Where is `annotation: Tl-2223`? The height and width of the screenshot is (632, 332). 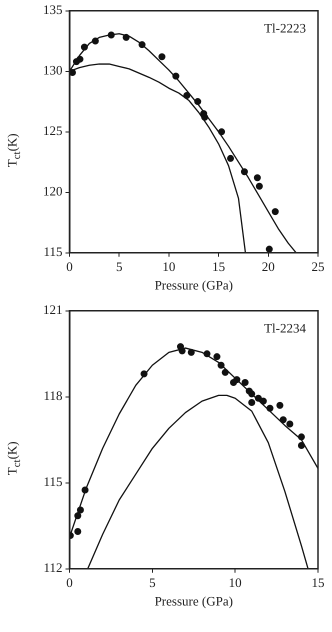
annotation: Tl-2223 is located at coordinates (285, 28).